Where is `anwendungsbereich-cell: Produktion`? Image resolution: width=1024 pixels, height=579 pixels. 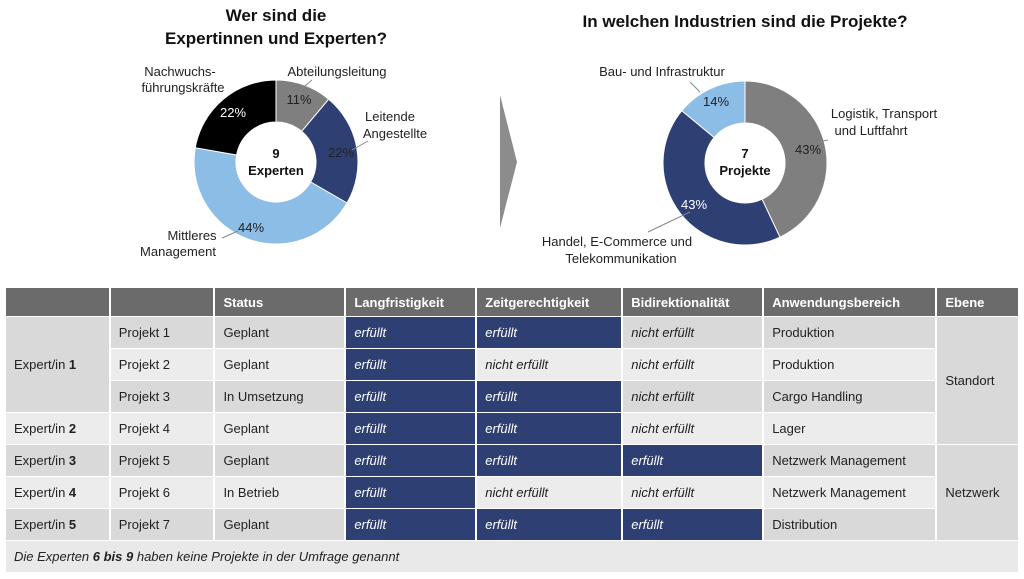 anwendungsbereich-cell: Produktion is located at coordinates (850, 332).